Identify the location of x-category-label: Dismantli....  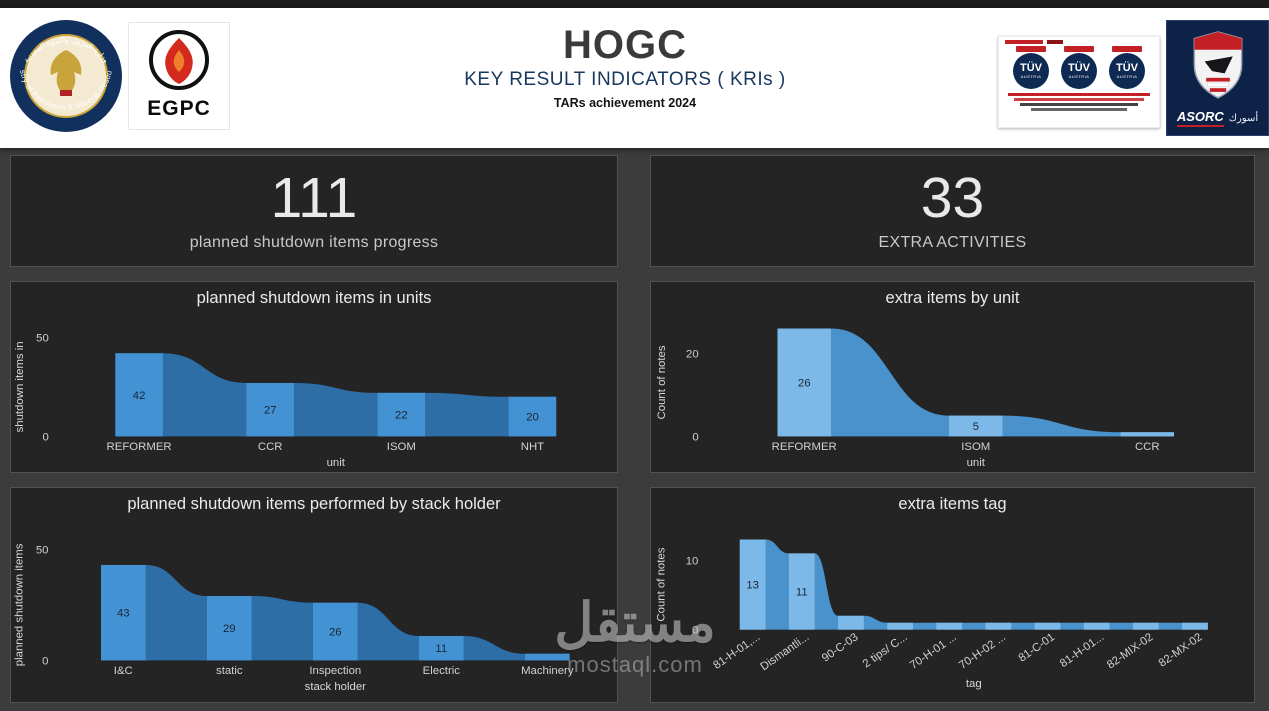
(784, 652).